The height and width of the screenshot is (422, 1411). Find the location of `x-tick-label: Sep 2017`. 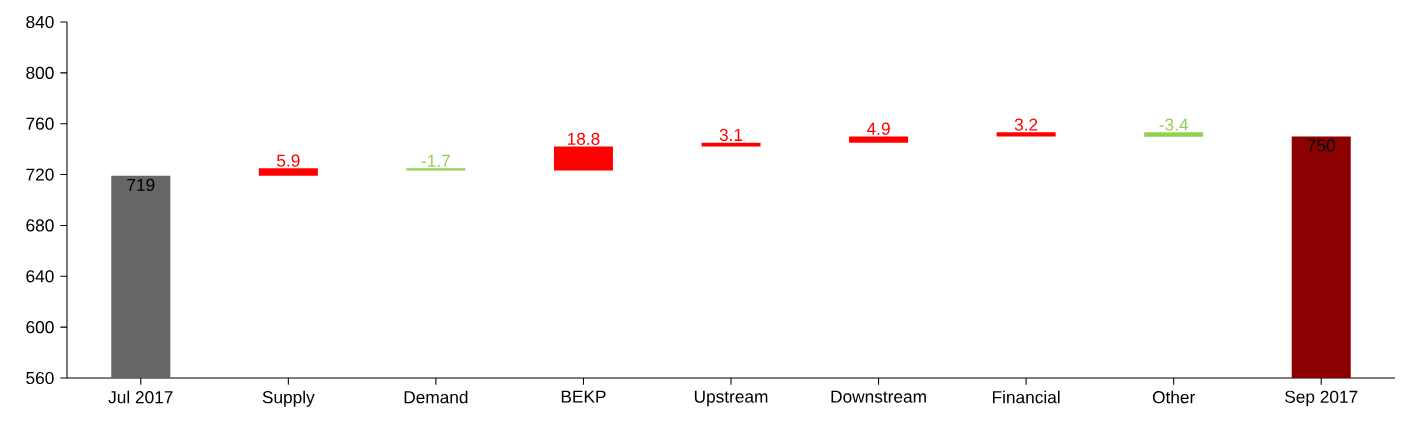

x-tick-label: Sep 2017 is located at coordinates (1321, 398).